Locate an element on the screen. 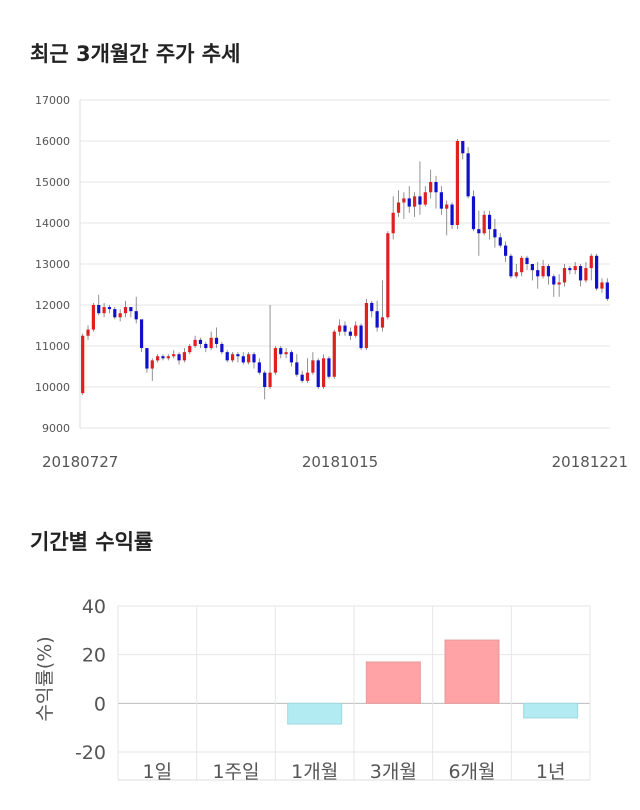 This screenshot has width=640, height=810. x-tick-label: 1개월 is located at coordinates (314, 772).